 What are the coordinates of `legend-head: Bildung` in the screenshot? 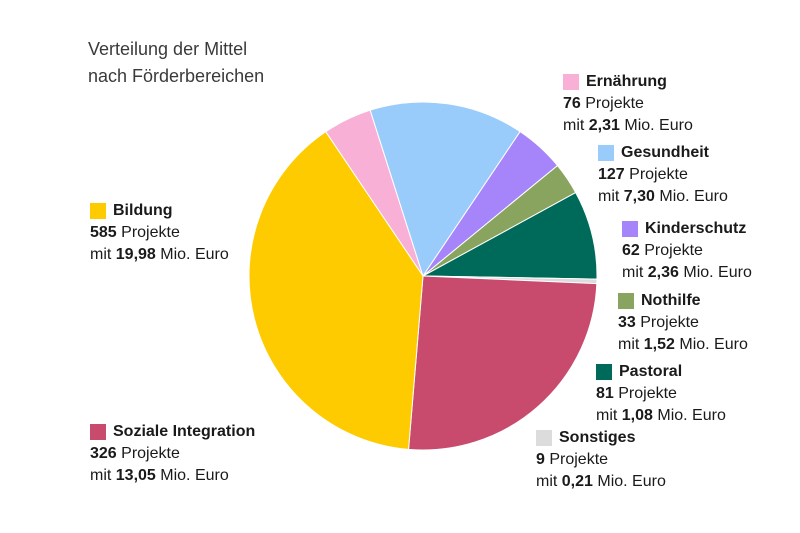 It's located at (159, 211).